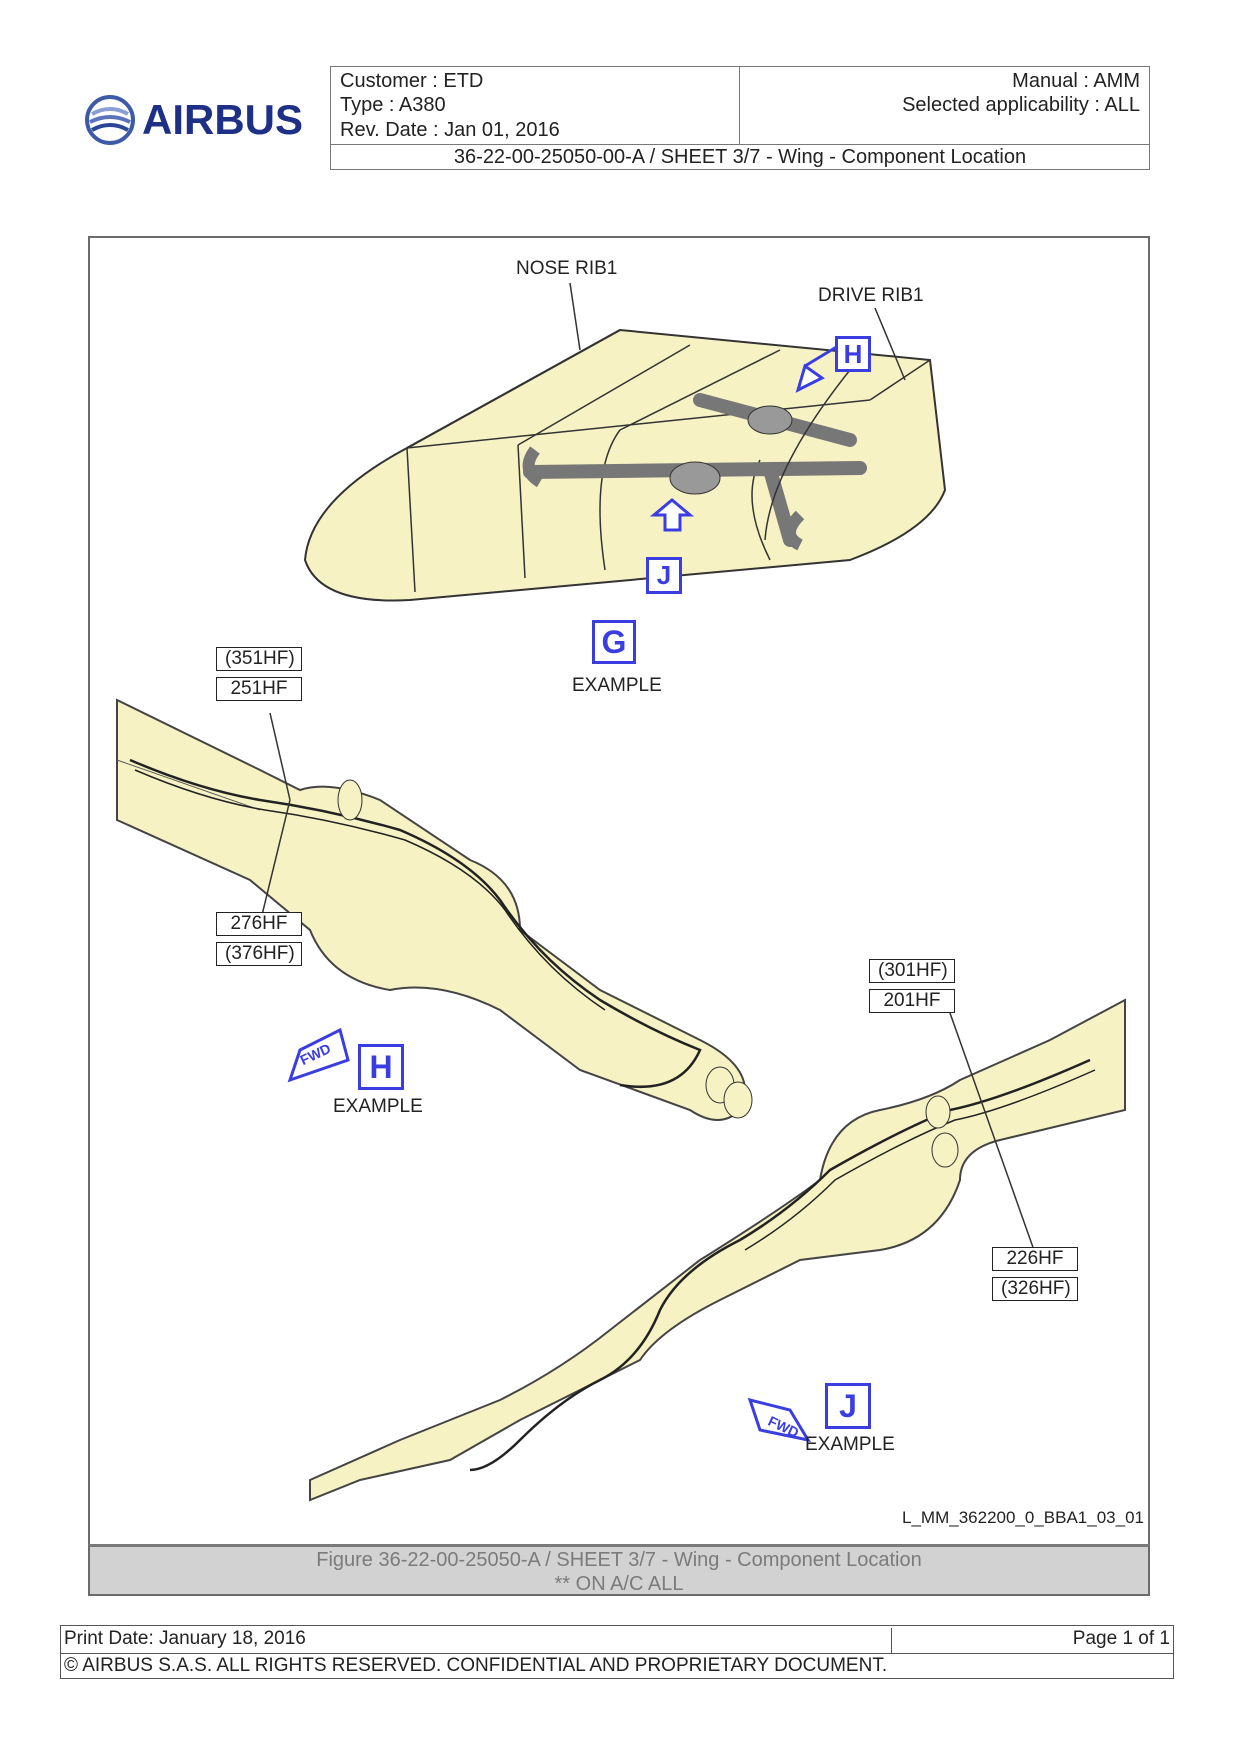 The height and width of the screenshot is (1754, 1240). Describe the element at coordinates (185, 1638) in the screenshot. I see `print-date: Print Date: January 18, 2016` at that location.